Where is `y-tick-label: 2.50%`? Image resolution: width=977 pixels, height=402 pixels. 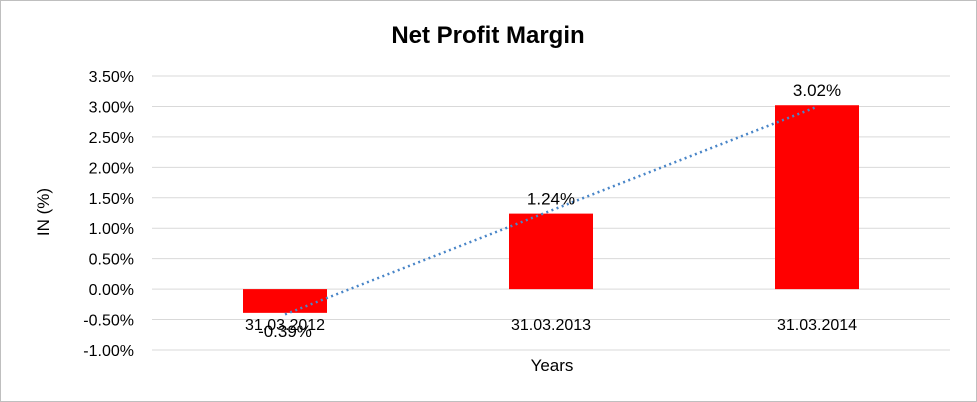 y-tick-label: 2.50% is located at coordinates (111, 138).